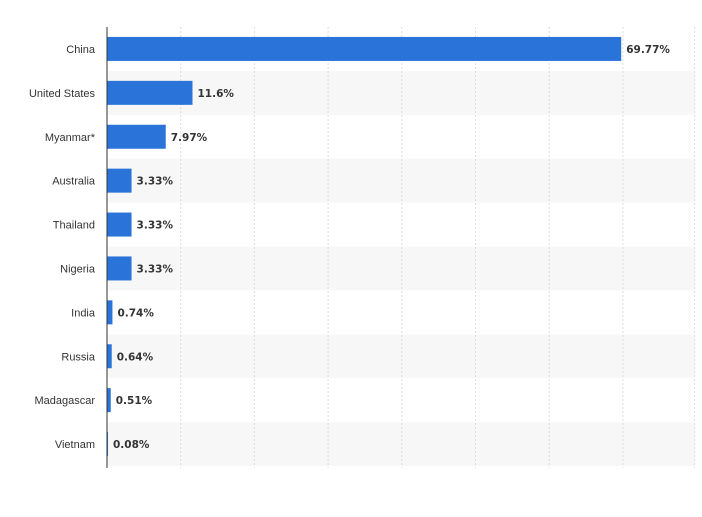  Describe the element at coordinates (131, 445) in the screenshot. I see `data-label: 0.08%` at that location.